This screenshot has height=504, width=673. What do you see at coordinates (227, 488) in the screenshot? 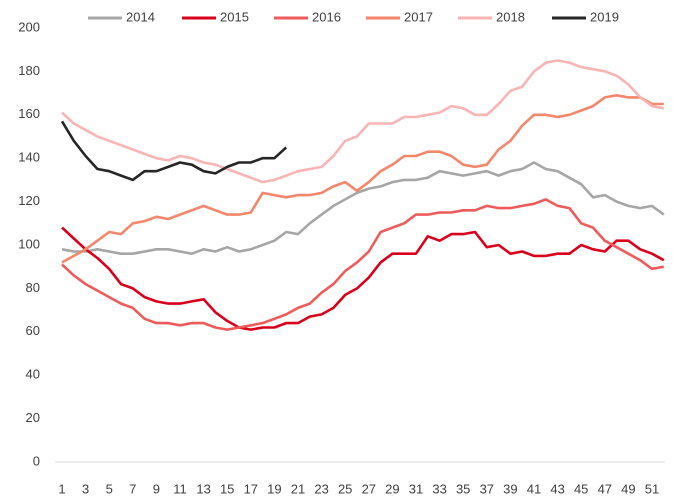
I see `x-tick-label: 15` at bounding box center [227, 488].